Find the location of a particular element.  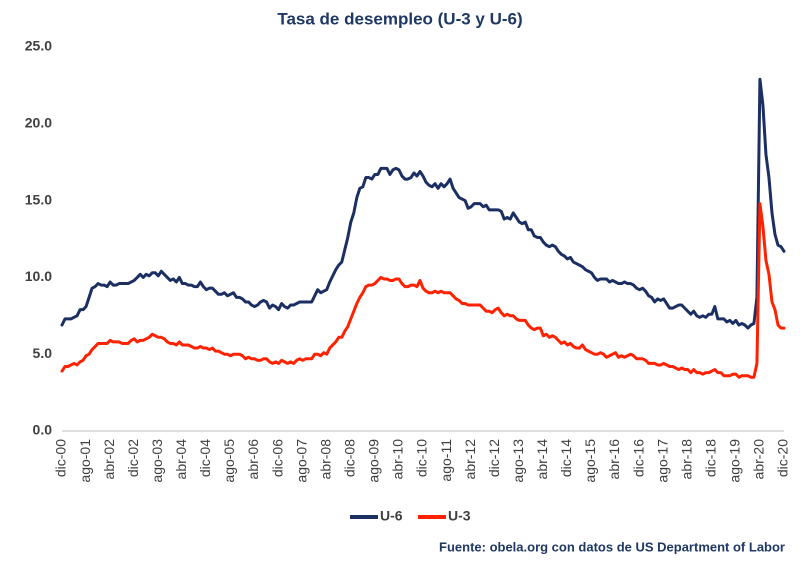

x-tick-label: dic-18 is located at coordinates (711, 458).